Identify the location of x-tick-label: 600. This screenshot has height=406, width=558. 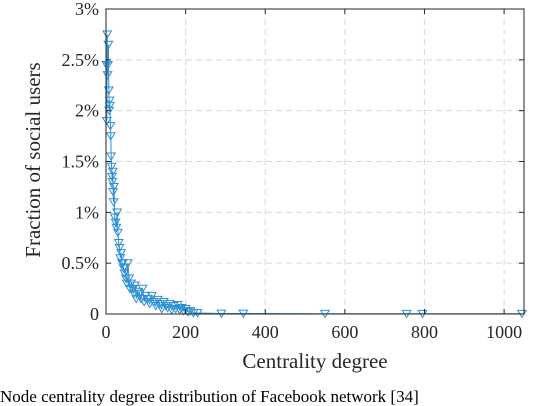
(344, 332).